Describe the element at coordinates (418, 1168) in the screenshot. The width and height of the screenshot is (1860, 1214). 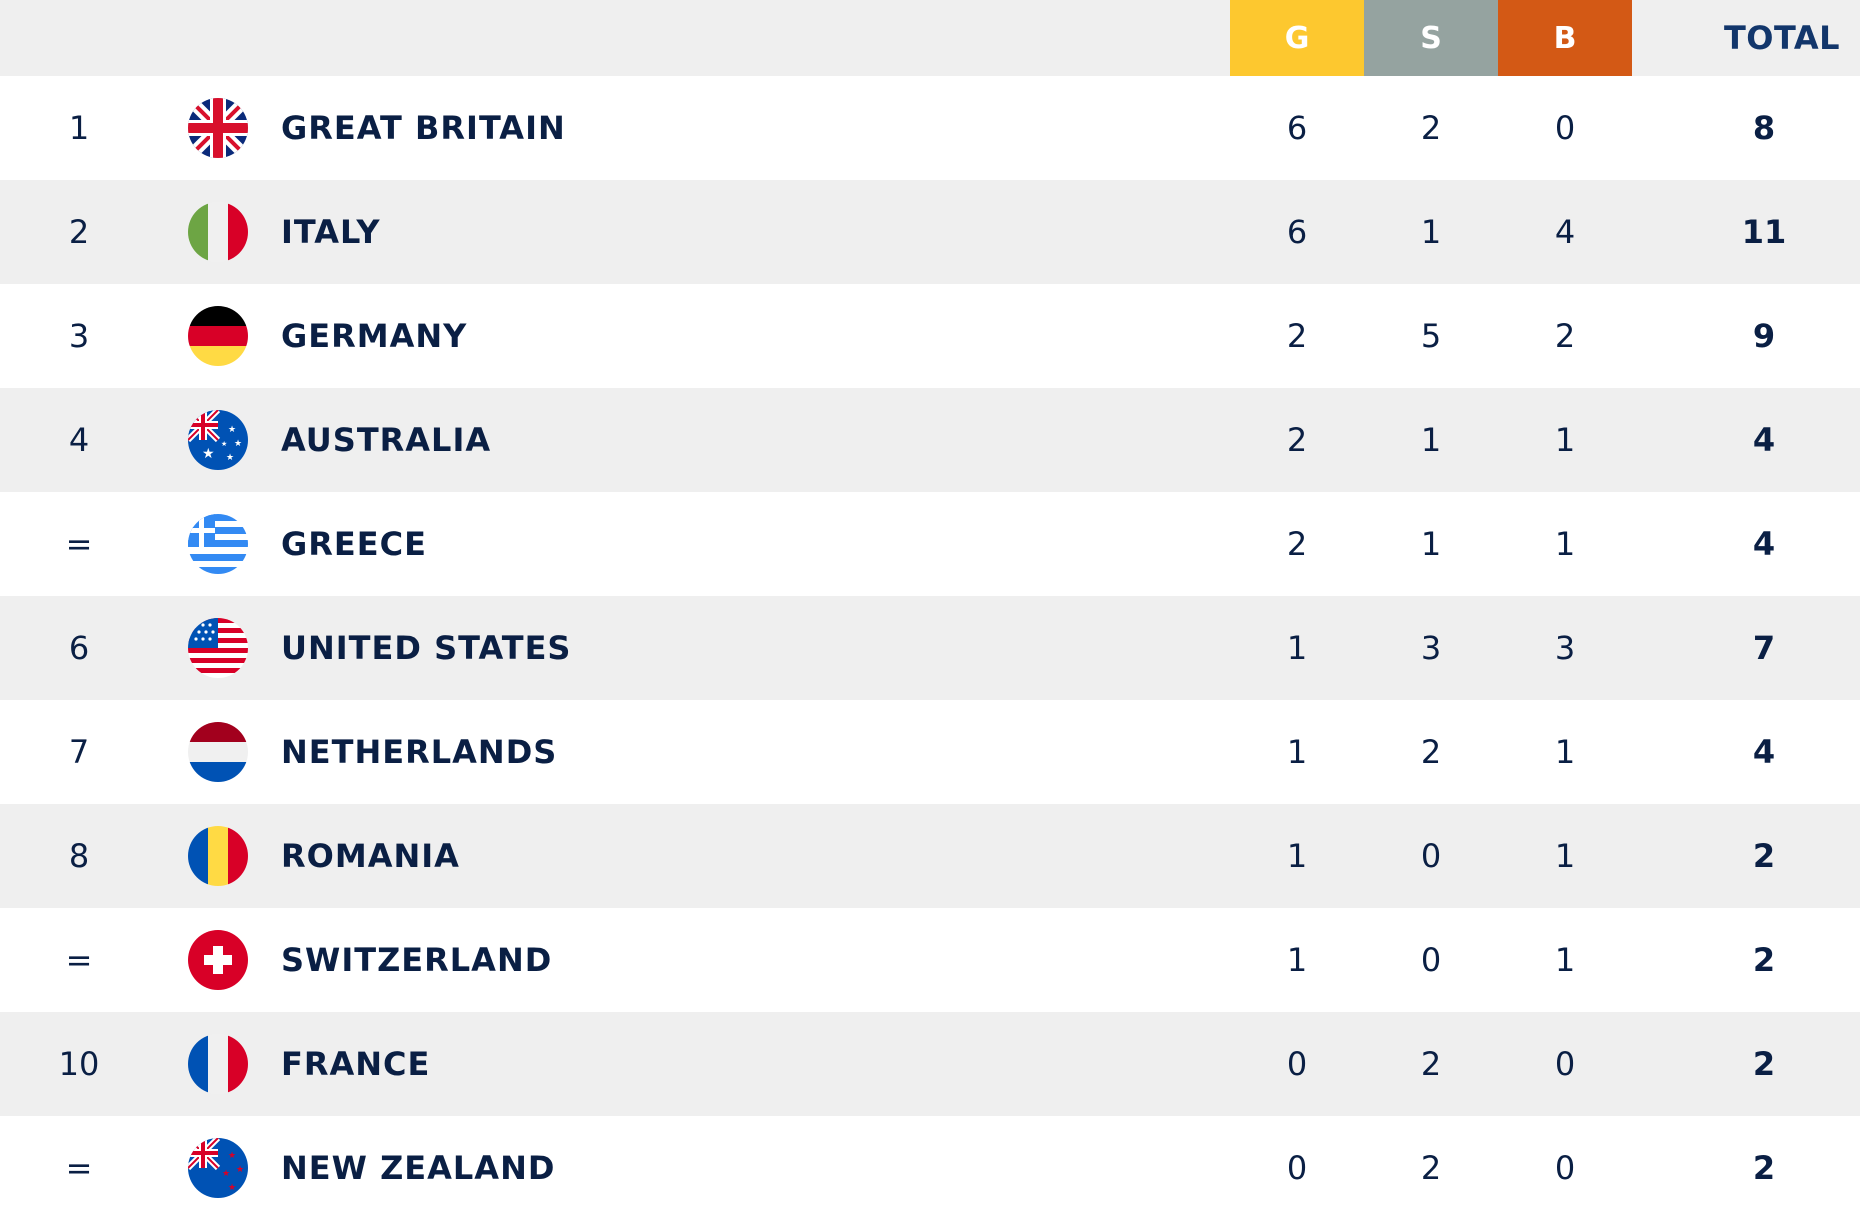
I see `country-name: NEW ZEALAND` at that location.